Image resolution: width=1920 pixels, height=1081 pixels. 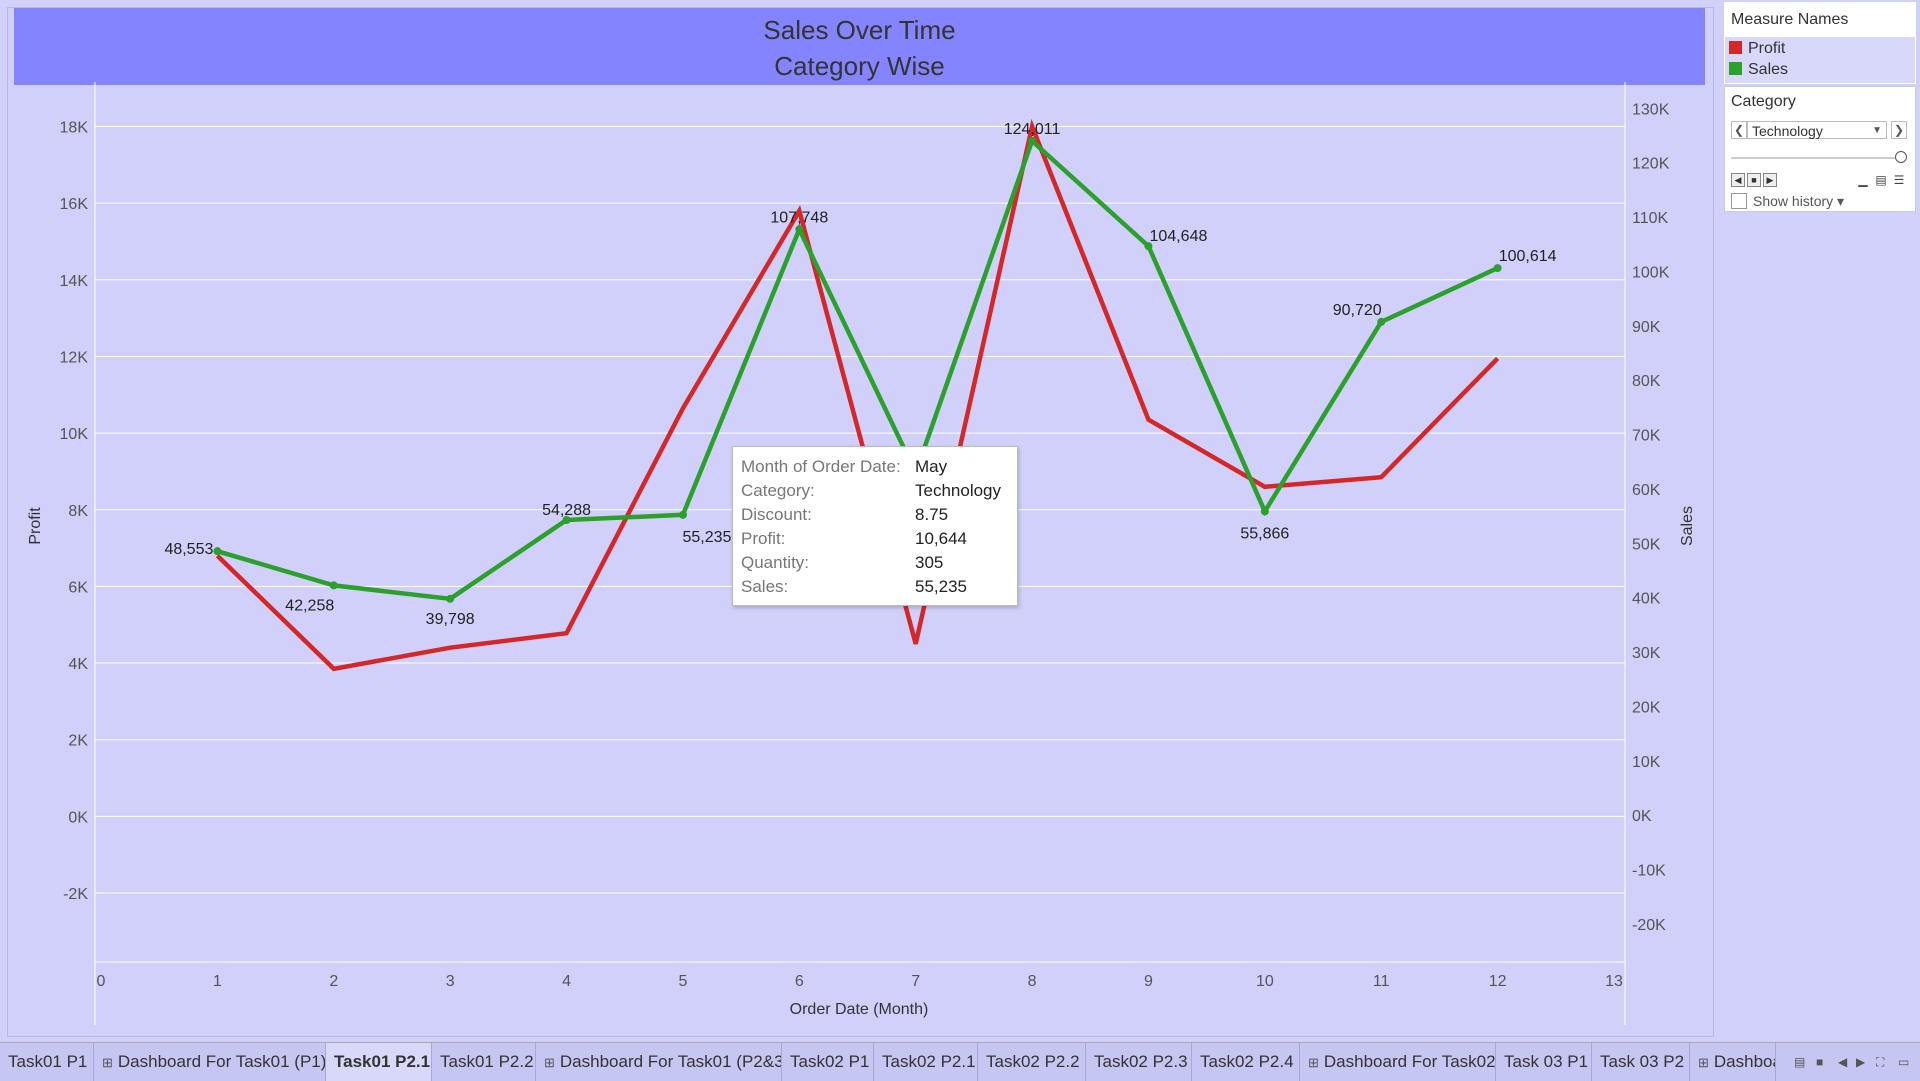 I want to click on y-left-tick-label: 8K, so click(x=78, y=511).